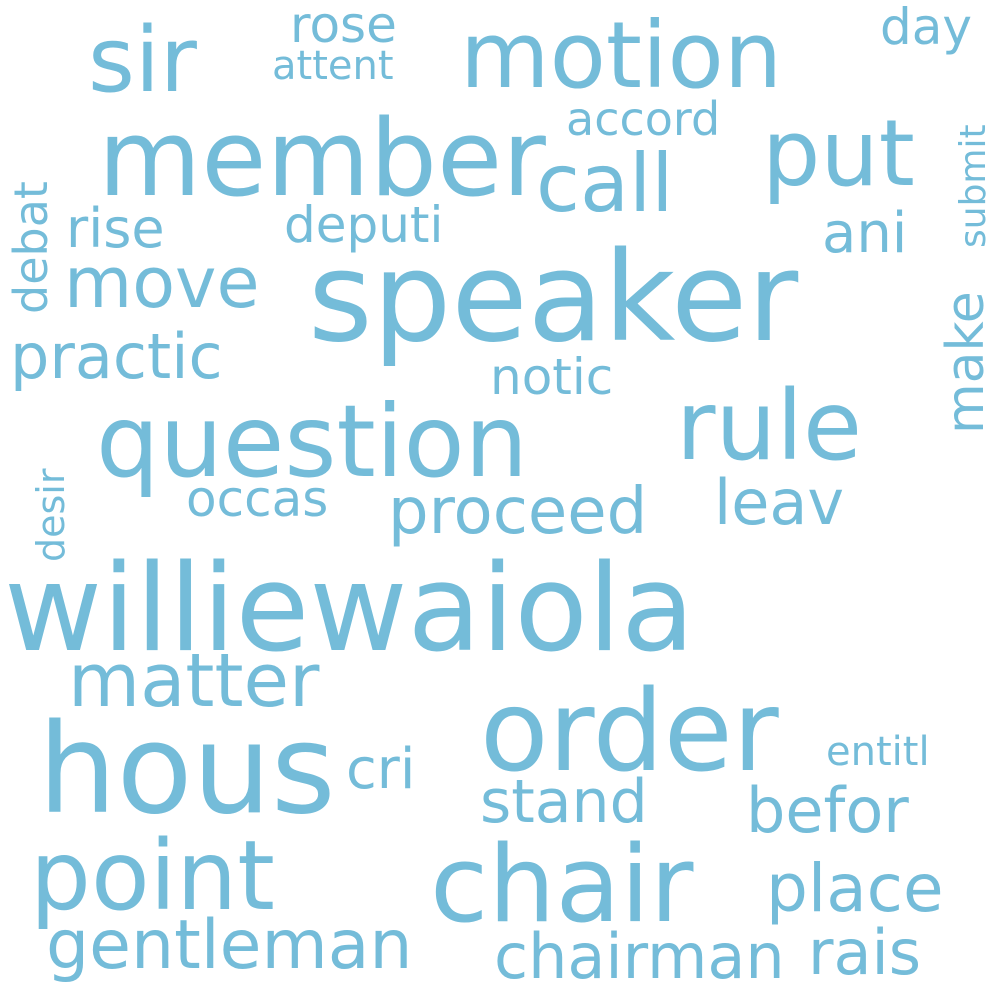 Image resolution: width=1000 pixels, height=1000 pixels. I want to click on word-order: order, so click(629, 732).